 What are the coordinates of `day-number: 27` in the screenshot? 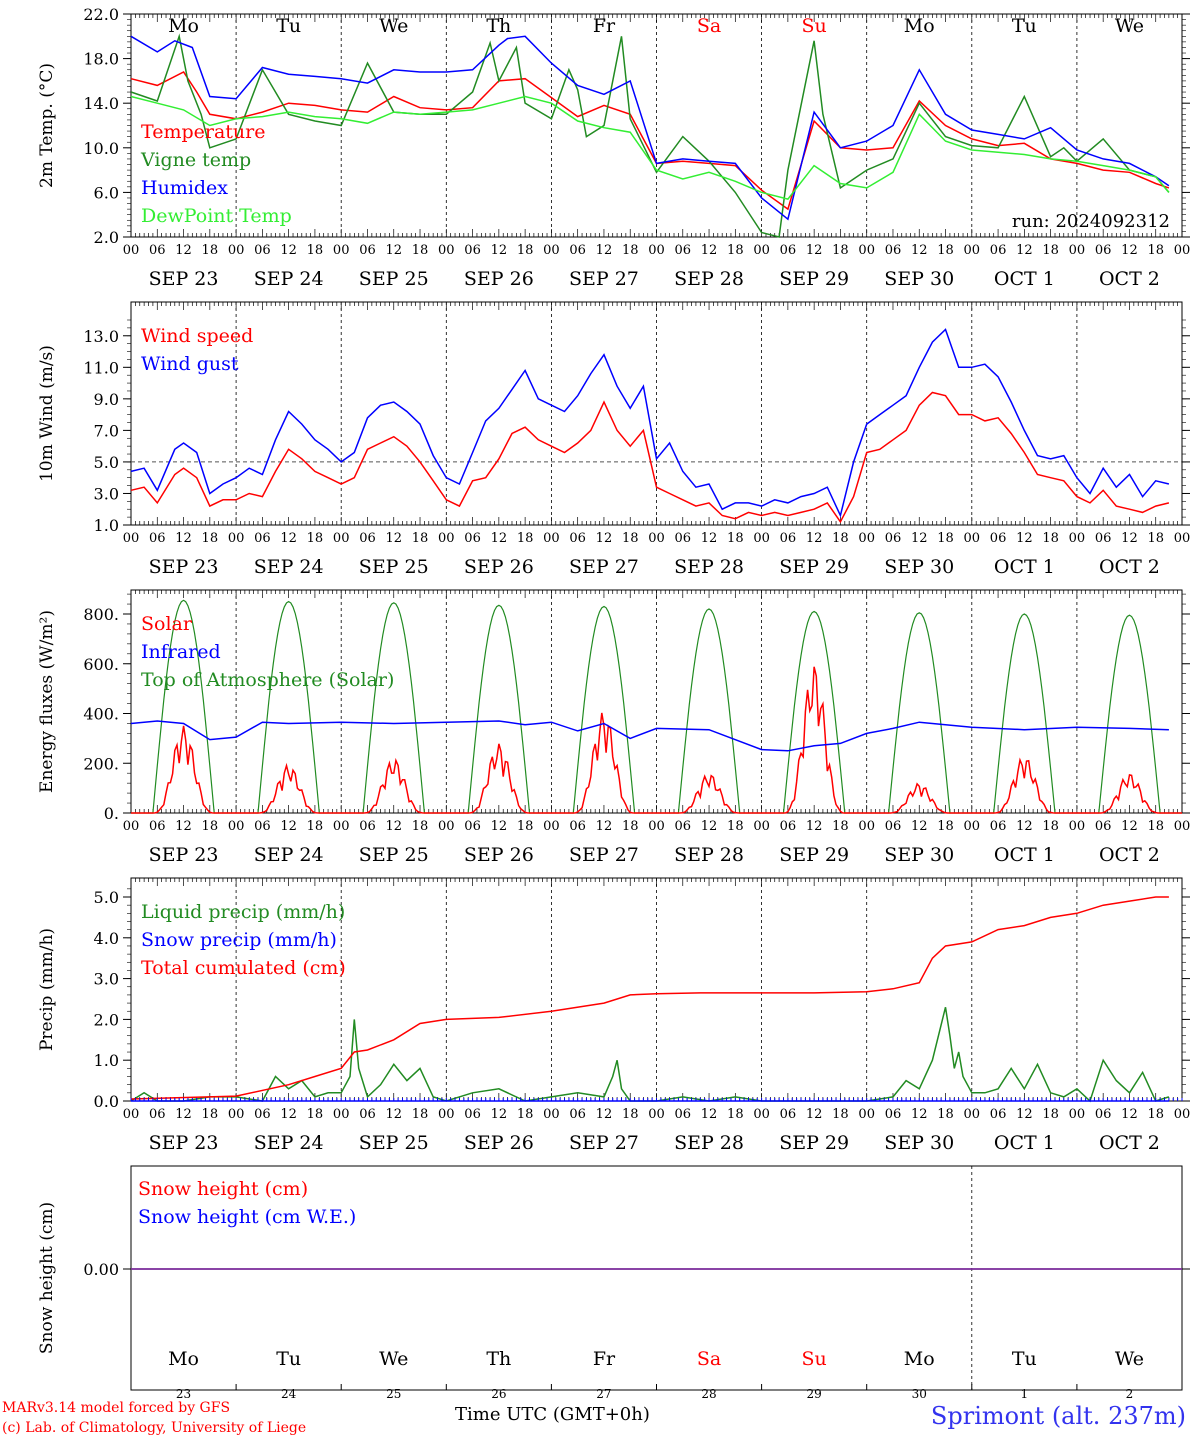 It's located at (603, 1394).